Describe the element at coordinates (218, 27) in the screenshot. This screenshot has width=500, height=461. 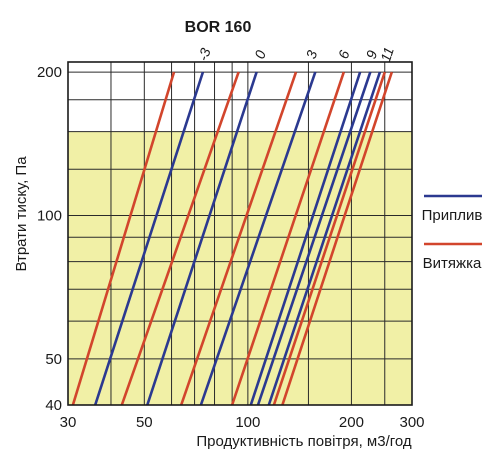
I see `chart-title: BOR 160` at that location.